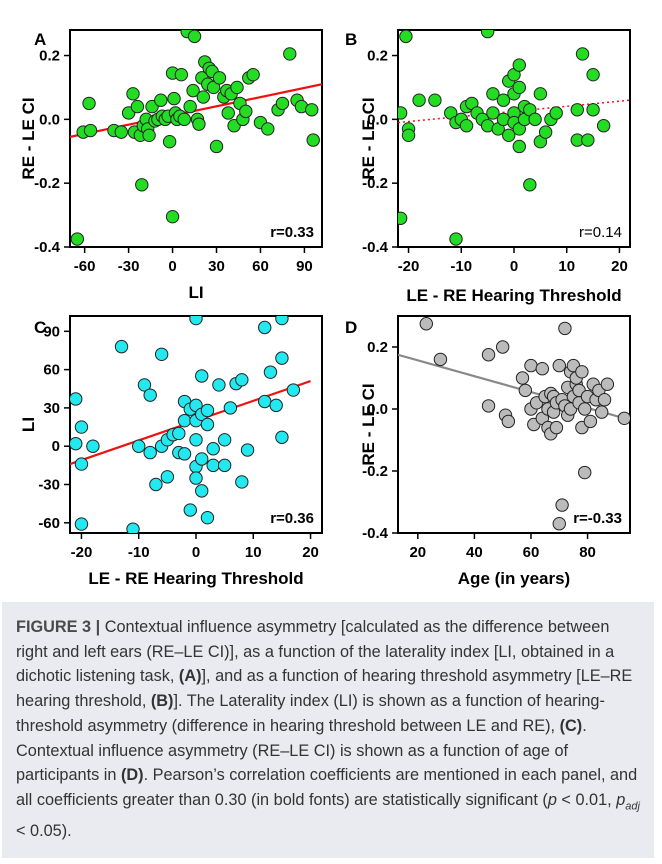  Describe the element at coordinates (377, 119) in the screenshot. I see `y-tick-label: 0.0` at that location.